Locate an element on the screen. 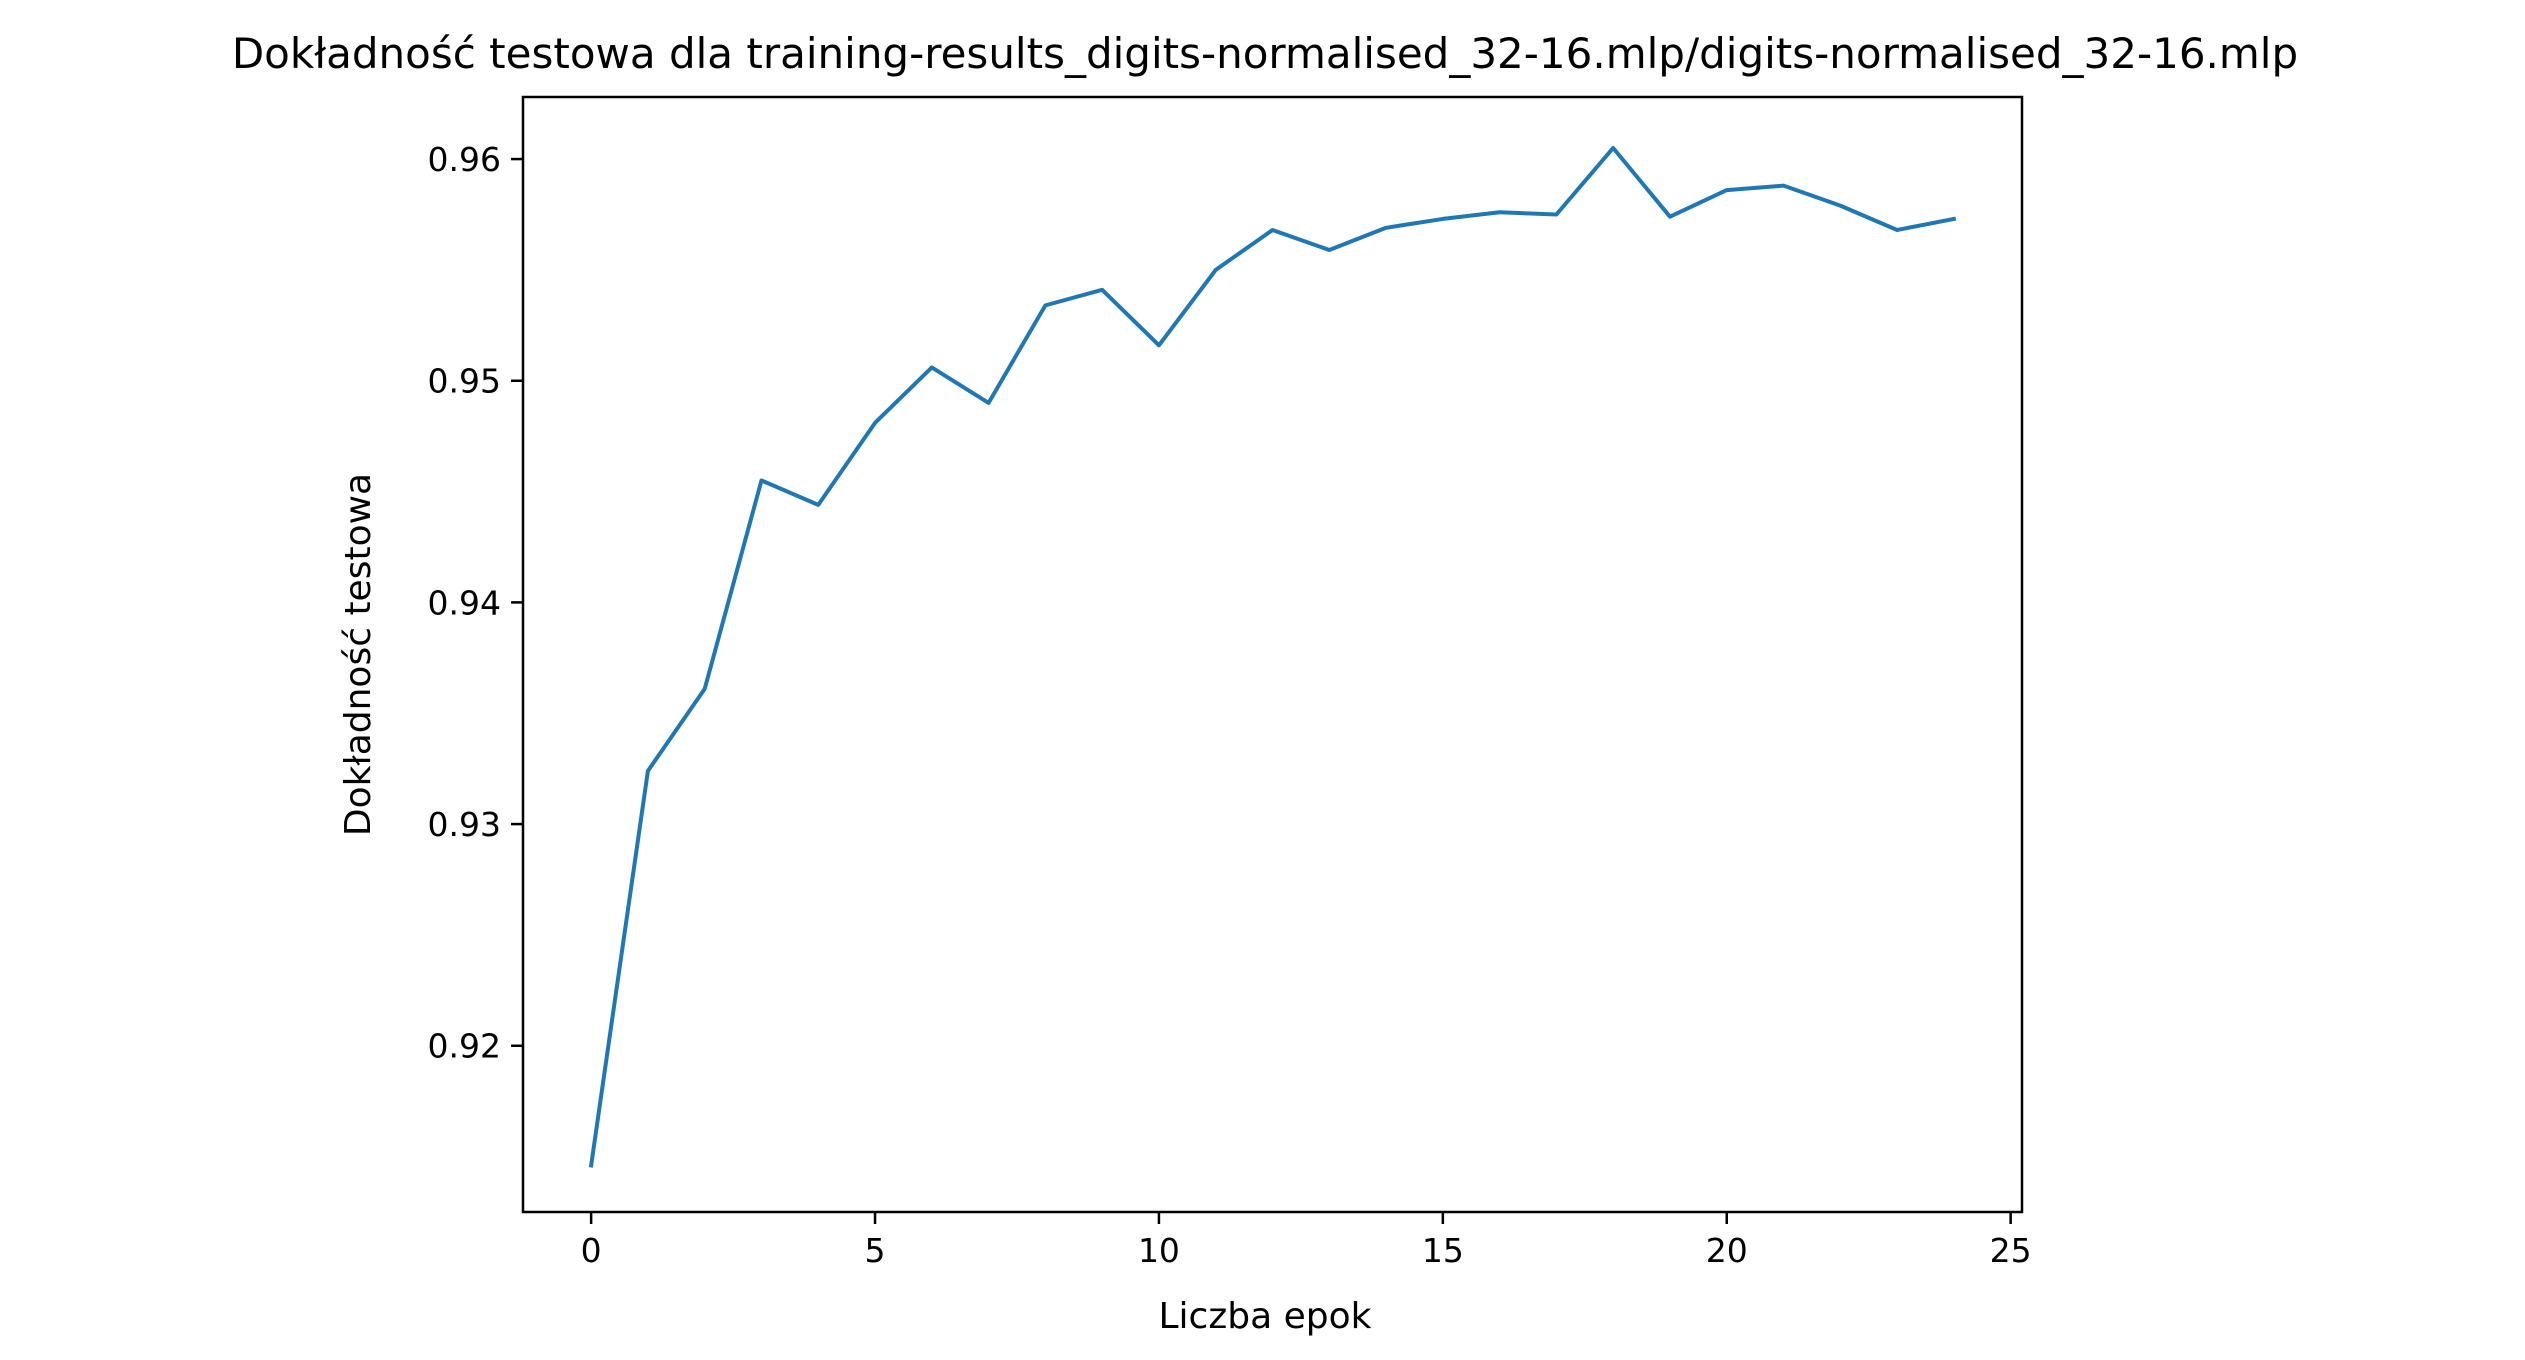 This screenshot has height=1360, width=2525. y-axis-label: Dokładność testowa is located at coordinates (358, 654).